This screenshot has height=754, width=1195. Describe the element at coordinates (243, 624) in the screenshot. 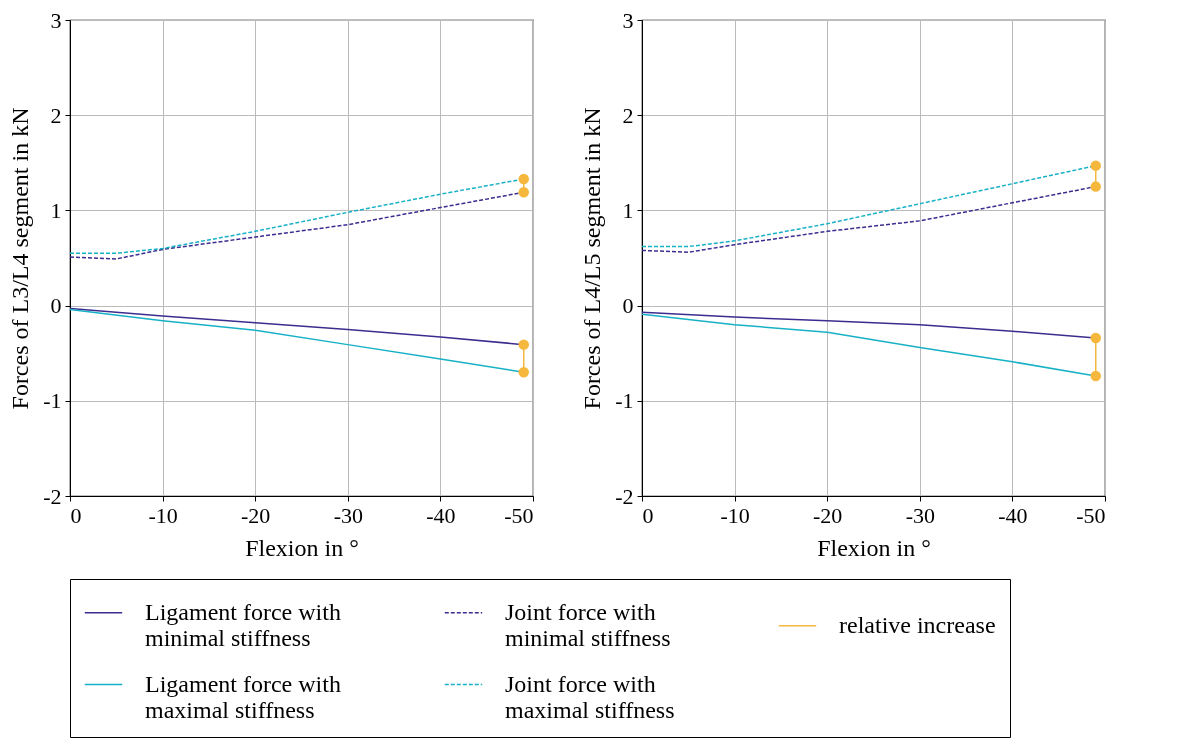

I see `legend-label: Ligament force with minimal stiffness` at that location.